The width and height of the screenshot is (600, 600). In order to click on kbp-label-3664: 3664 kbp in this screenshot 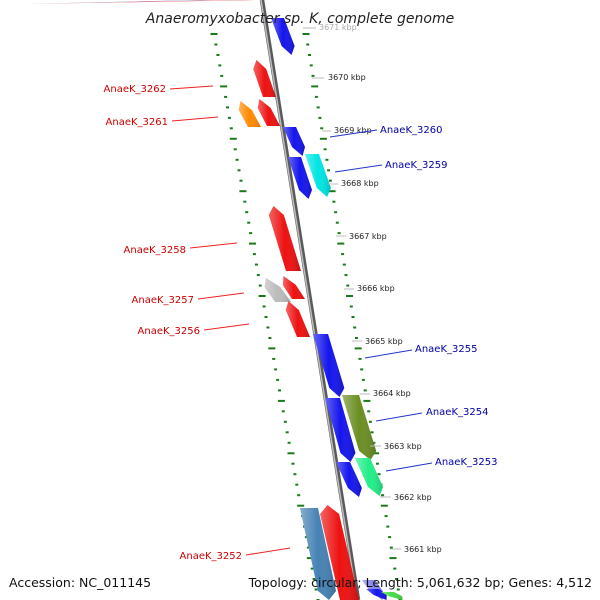, I will do `click(392, 393)`.